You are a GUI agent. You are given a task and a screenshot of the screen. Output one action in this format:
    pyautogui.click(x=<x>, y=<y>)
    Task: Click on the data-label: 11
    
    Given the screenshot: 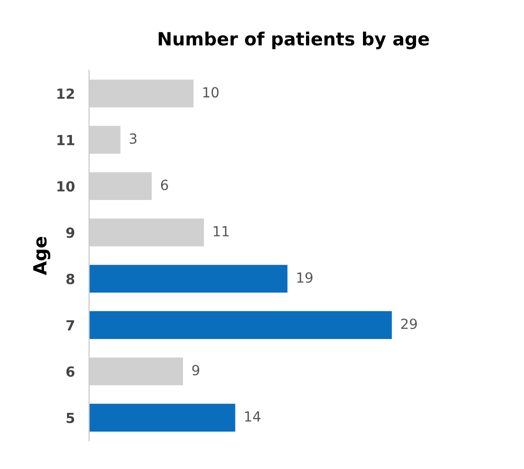 What is the action you would take?
    pyautogui.click(x=221, y=231)
    